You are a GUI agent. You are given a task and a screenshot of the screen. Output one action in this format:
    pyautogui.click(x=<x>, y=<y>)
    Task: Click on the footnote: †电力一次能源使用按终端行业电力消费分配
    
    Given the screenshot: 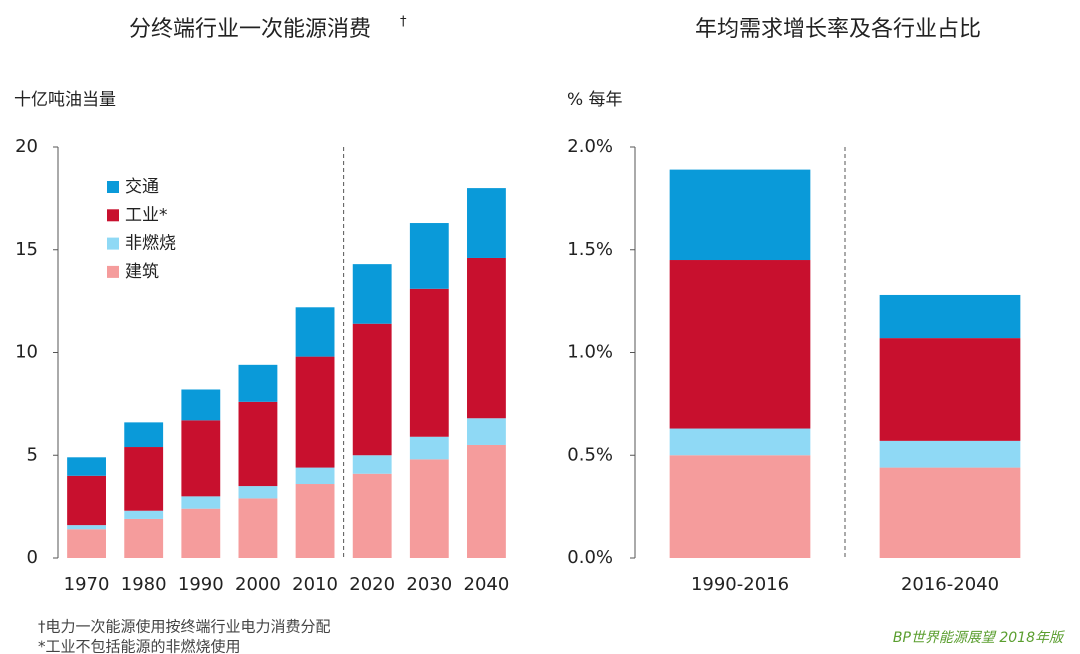 What is the action you would take?
    pyautogui.click(x=184, y=627)
    